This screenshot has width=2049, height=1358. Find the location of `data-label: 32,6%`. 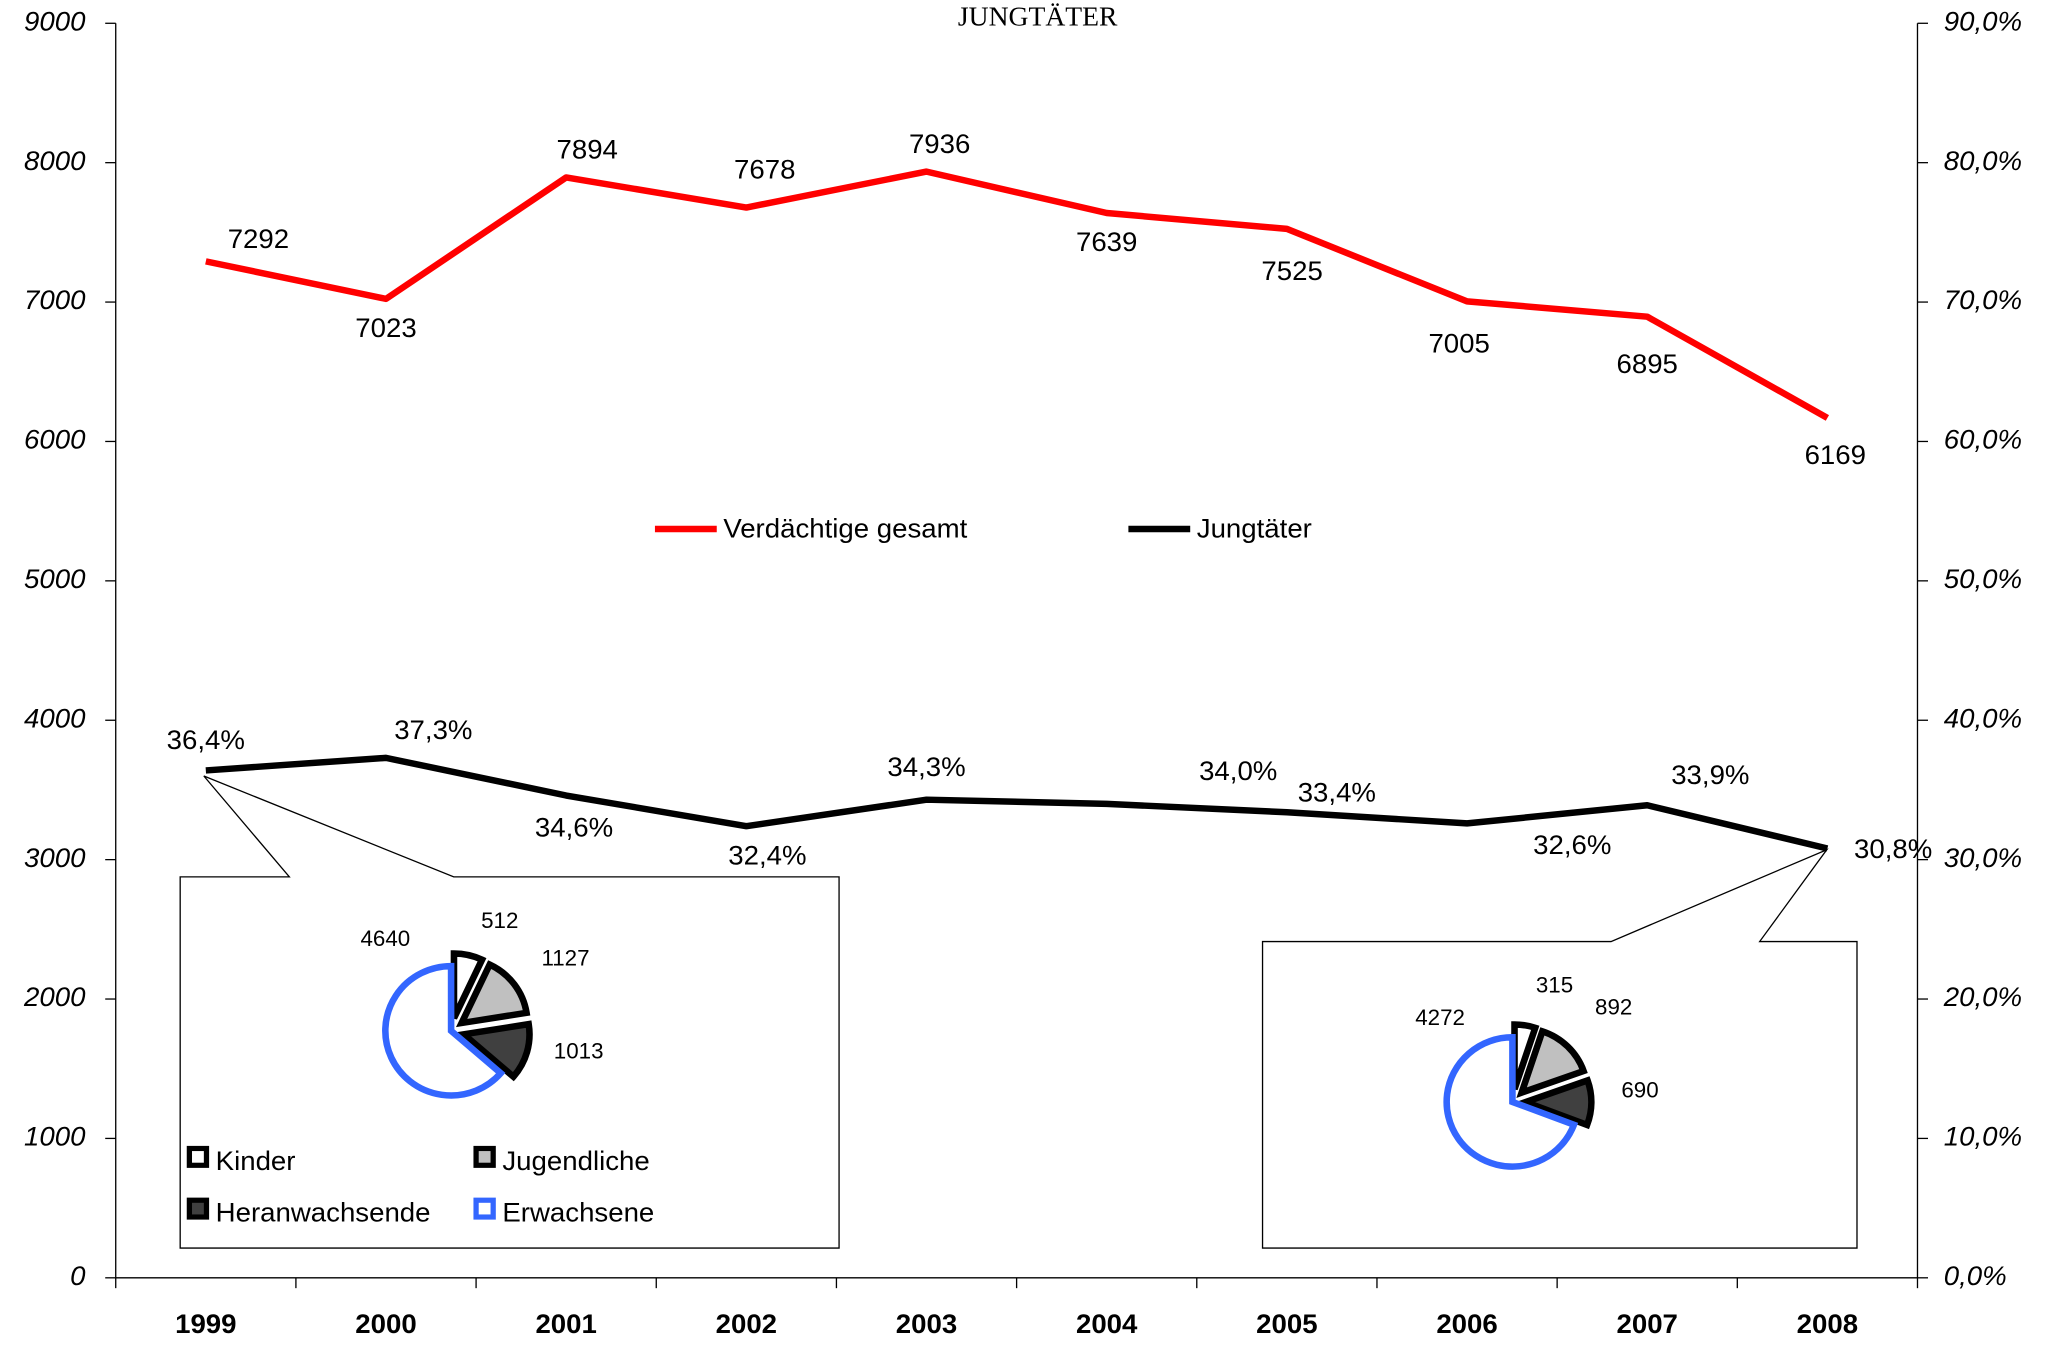

data-label: 32,6% is located at coordinates (1572, 844).